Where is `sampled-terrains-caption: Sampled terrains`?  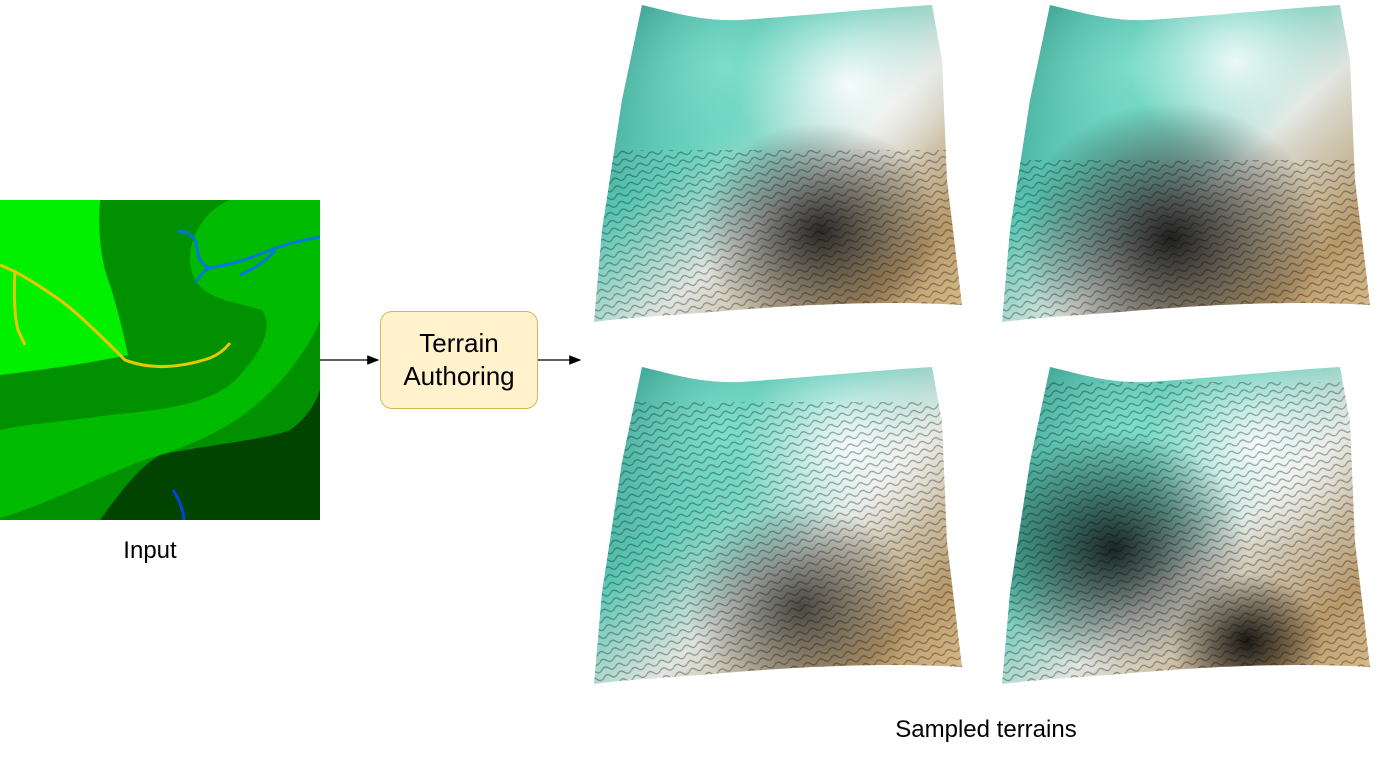
sampled-terrains-caption: Sampled terrains is located at coordinates (986, 729).